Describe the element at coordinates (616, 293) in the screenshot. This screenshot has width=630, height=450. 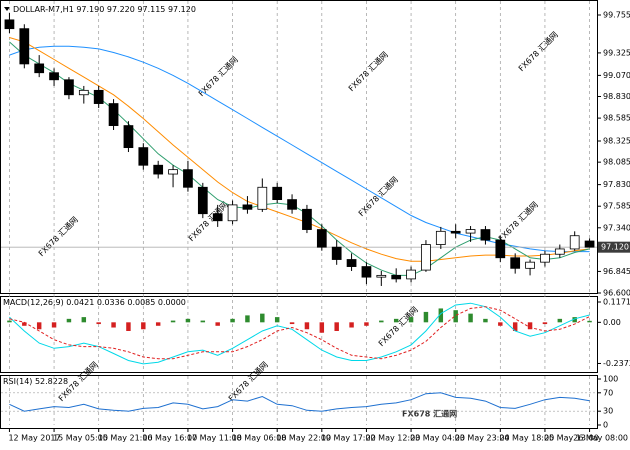
I see `y-tick-label: 96.600` at that location.